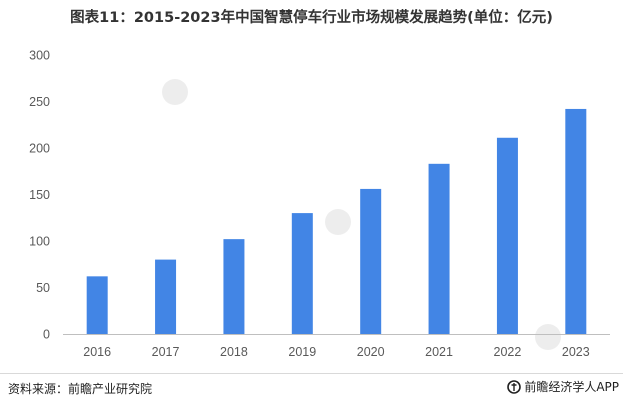 The image size is (623, 411). I want to click on bar-2019, so click(302, 273).